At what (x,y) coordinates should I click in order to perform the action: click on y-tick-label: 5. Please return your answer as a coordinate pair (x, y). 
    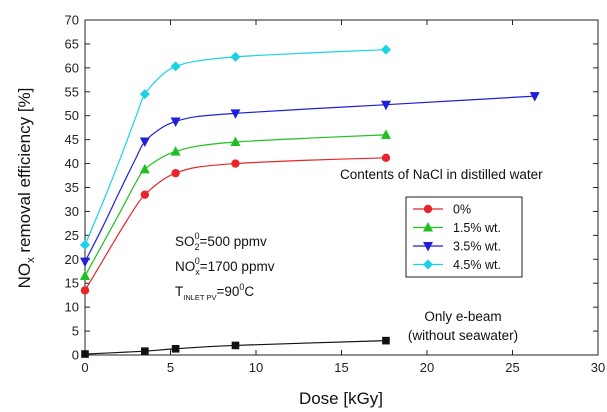
    Looking at the image, I should click on (75, 331).